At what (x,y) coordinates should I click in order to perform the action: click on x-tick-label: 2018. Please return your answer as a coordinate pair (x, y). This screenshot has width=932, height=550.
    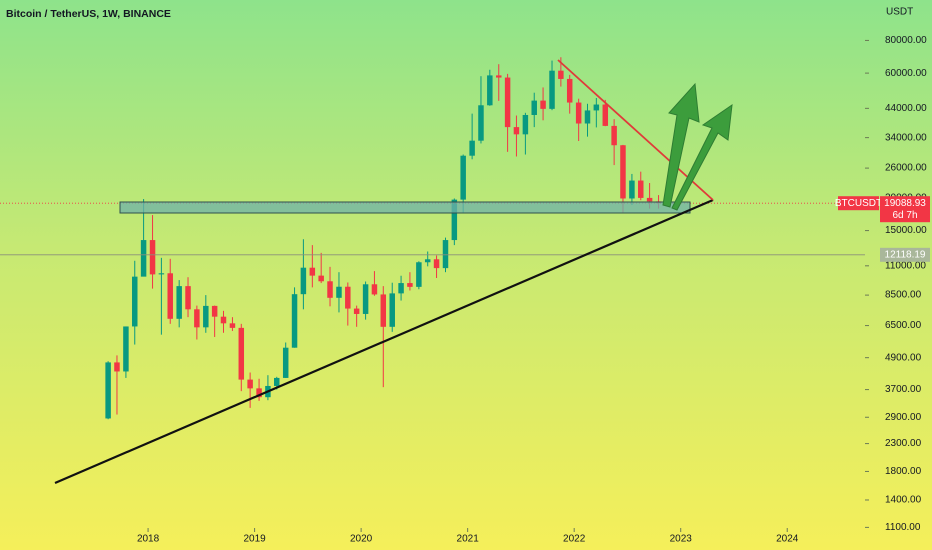
    Looking at the image, I should click on (148, 539).